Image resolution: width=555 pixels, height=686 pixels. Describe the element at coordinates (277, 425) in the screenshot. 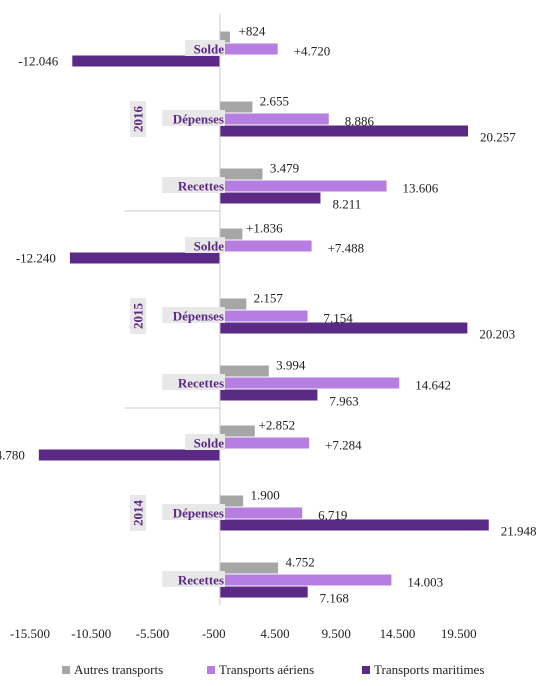

I see `value-label-autres: +2.852` at that location.